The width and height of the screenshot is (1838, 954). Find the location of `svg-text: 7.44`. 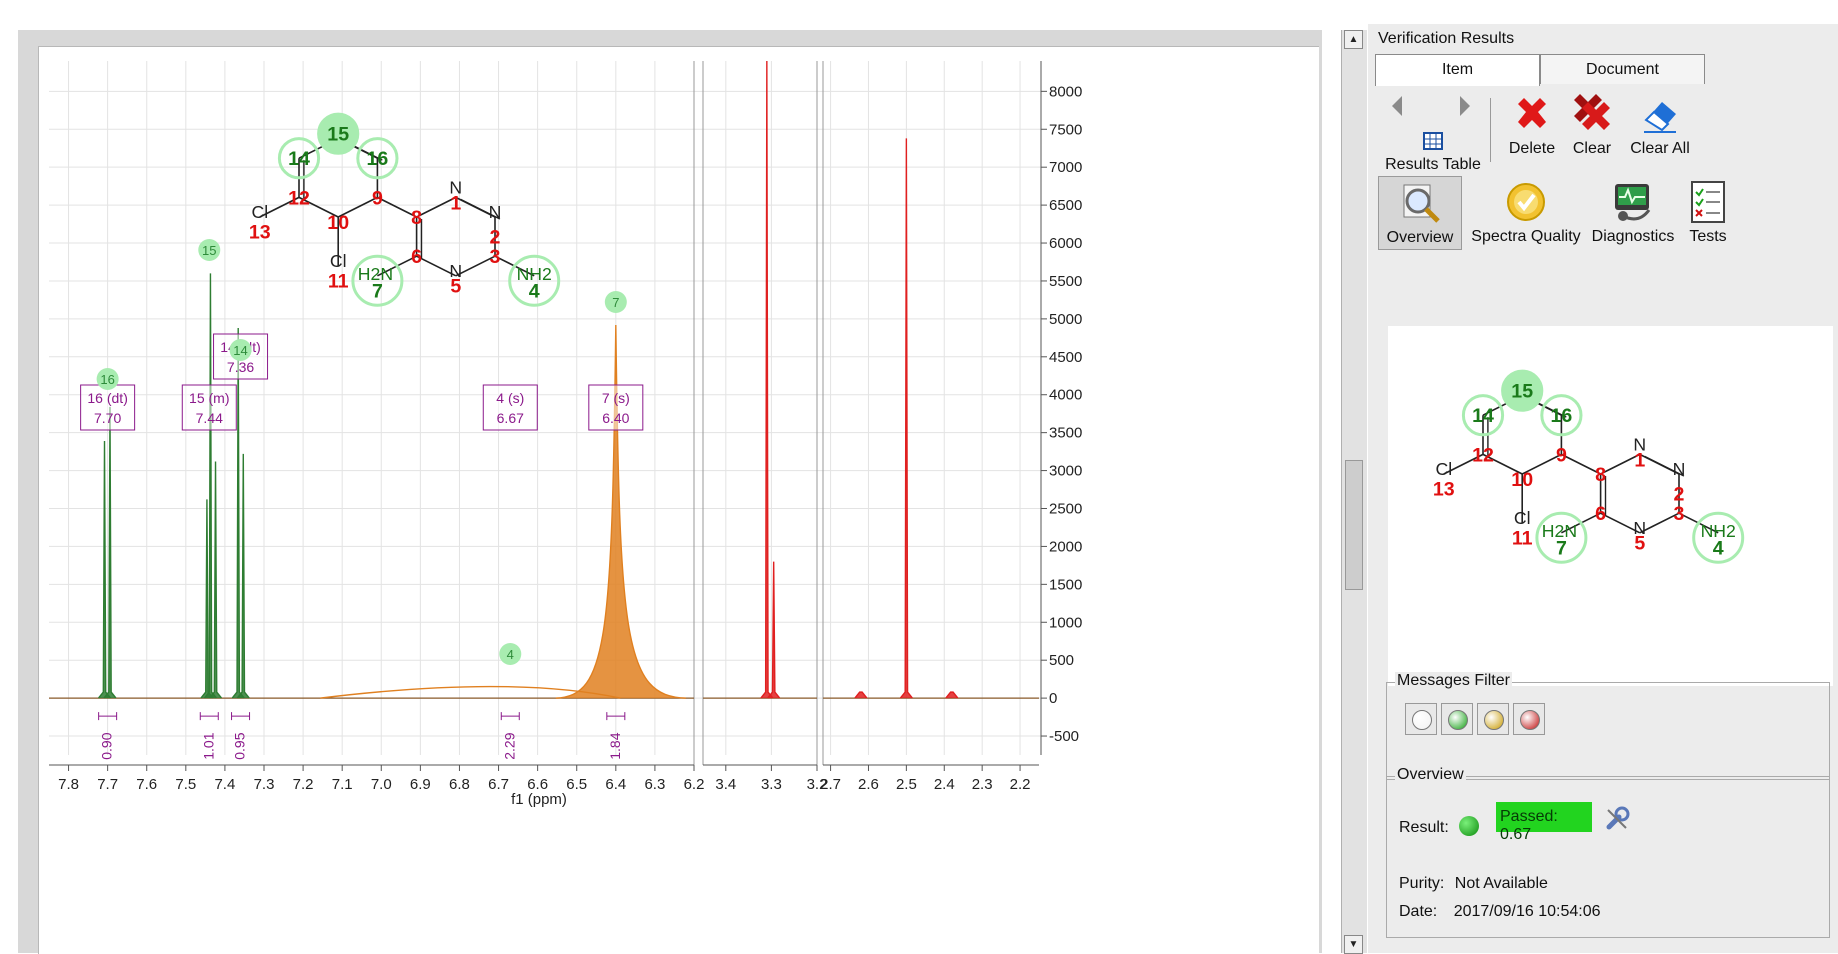

svg-text: 7.44 is located at coordinates (209, 418).